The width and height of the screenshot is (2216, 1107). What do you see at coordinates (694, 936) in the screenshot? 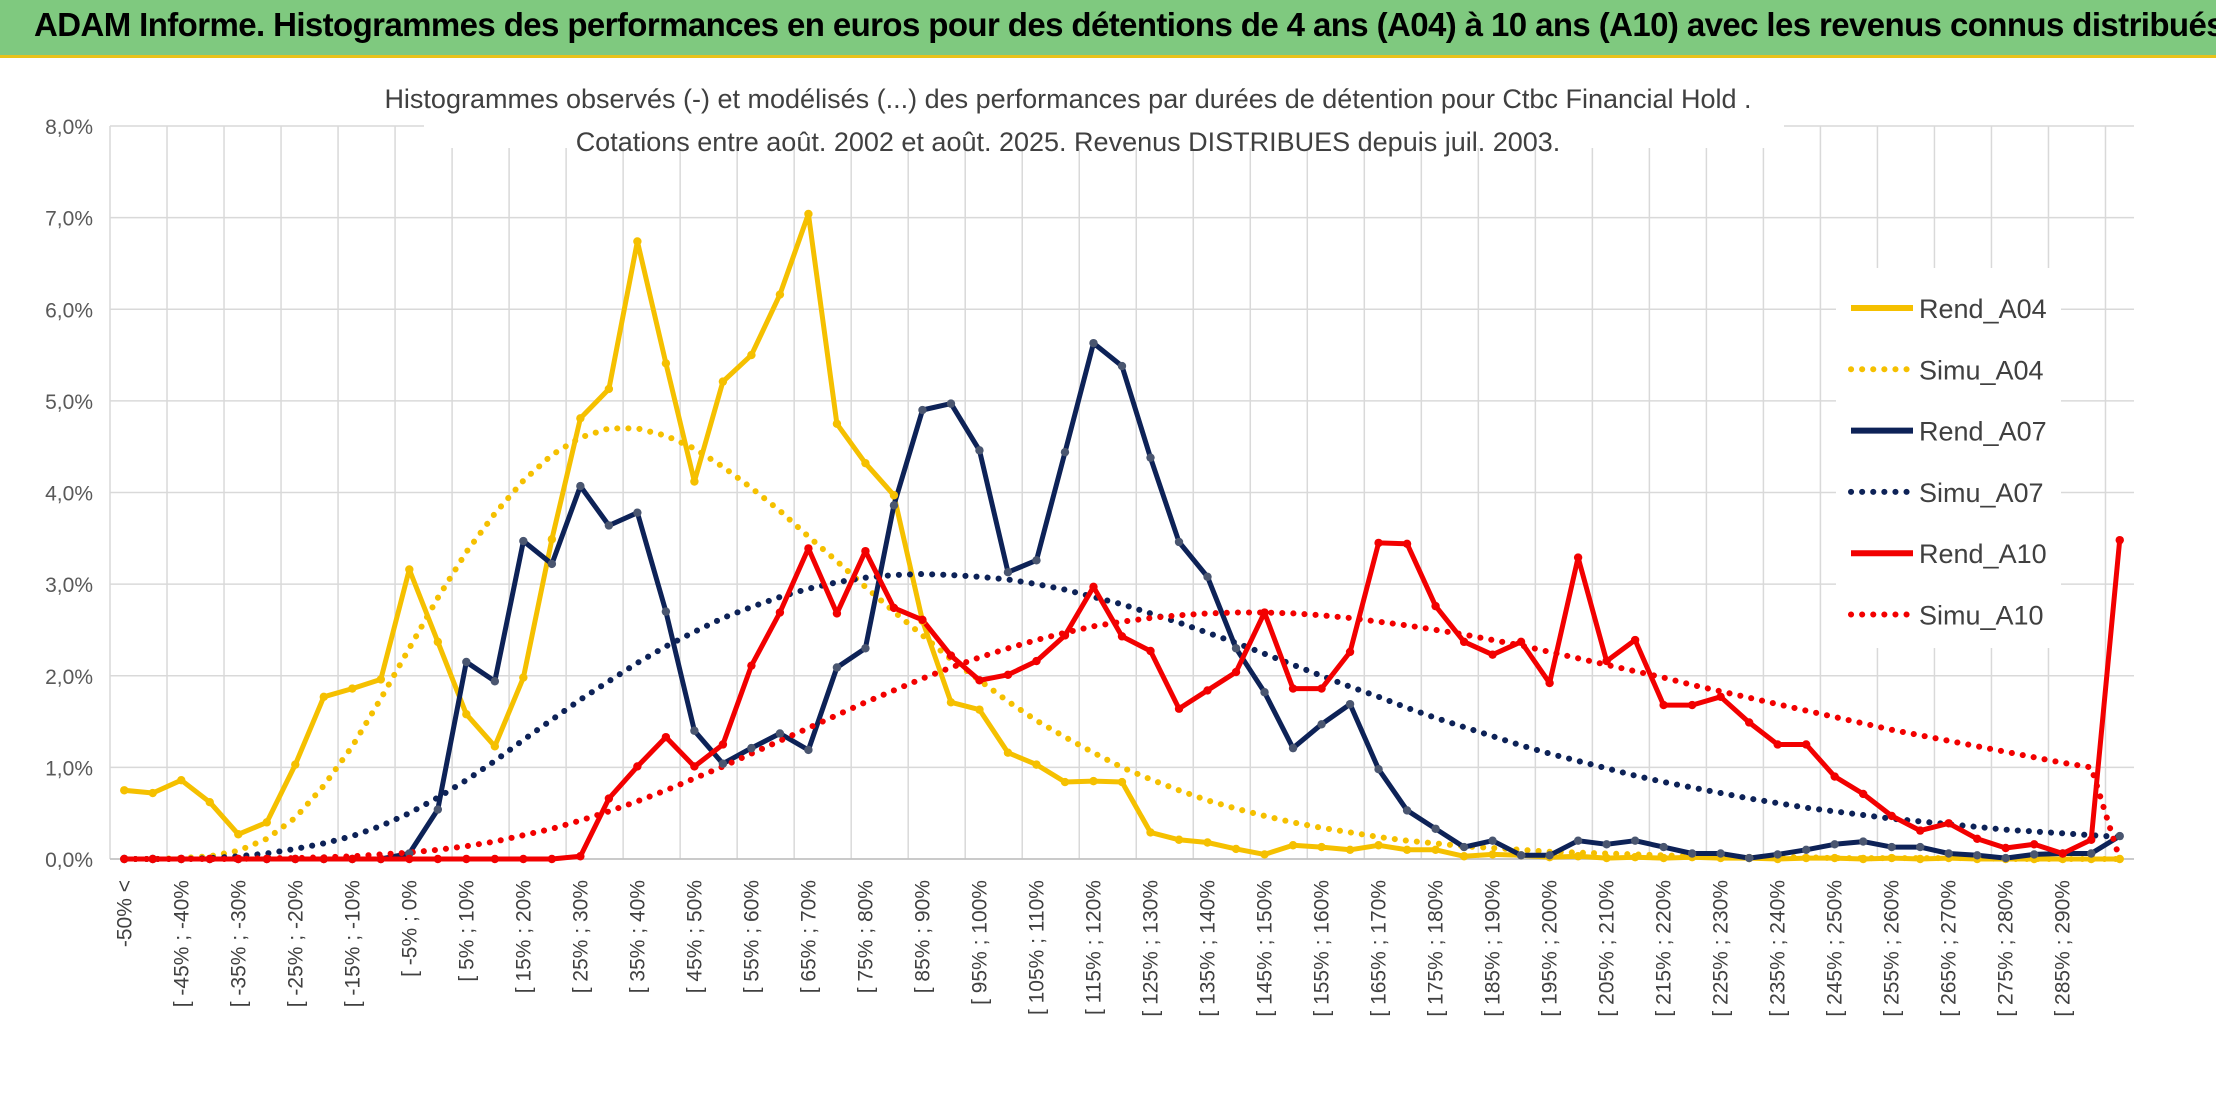
I see `x-tick-label: [ 45% ; 50%` at bounding box center [694, 936].